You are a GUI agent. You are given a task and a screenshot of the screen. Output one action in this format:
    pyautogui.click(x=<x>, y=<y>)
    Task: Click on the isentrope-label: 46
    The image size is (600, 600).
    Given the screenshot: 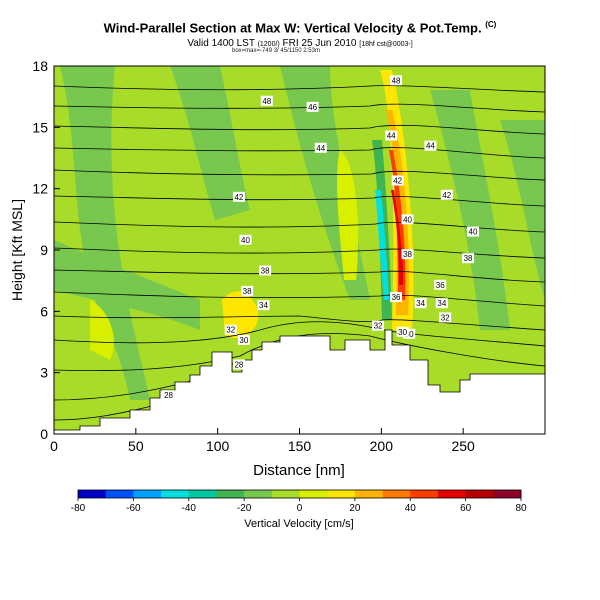 What is the action you would take?
    pyautogui.click(x=312, y=107)
    